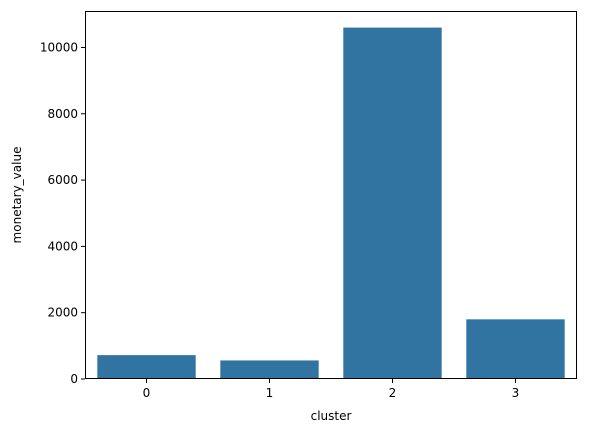  Describe the element at coordinates (62, 246) in the screenshot. I see `y-tick-label: 4000` at that location.